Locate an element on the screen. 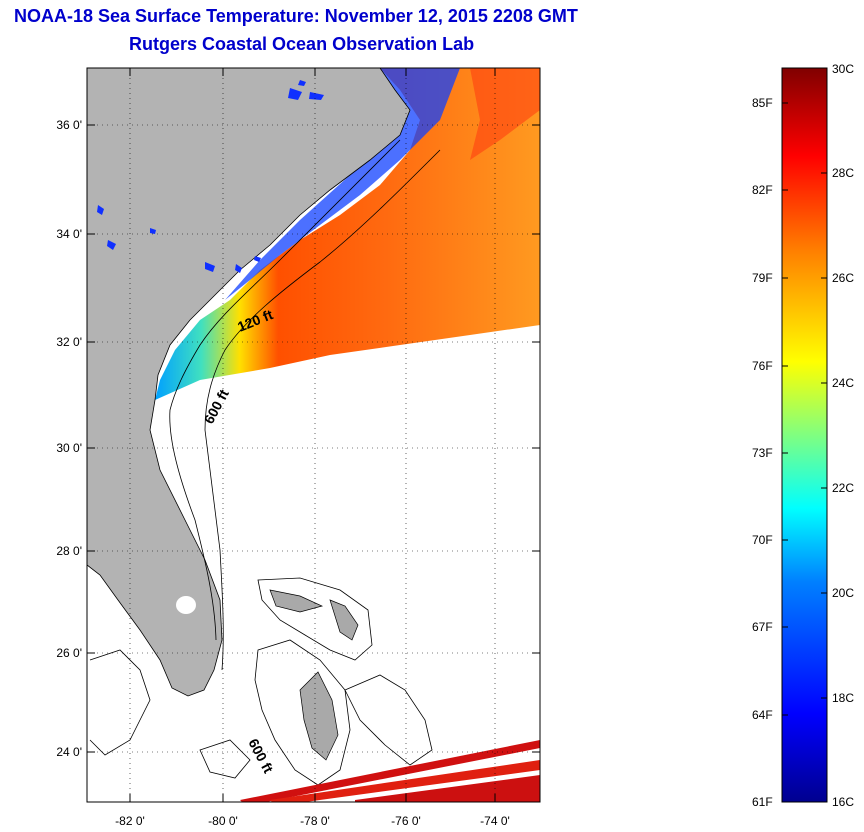 This screenshot has height=832, width=864. colorbar-c-18: 18C is located at coordinates (843, 698).